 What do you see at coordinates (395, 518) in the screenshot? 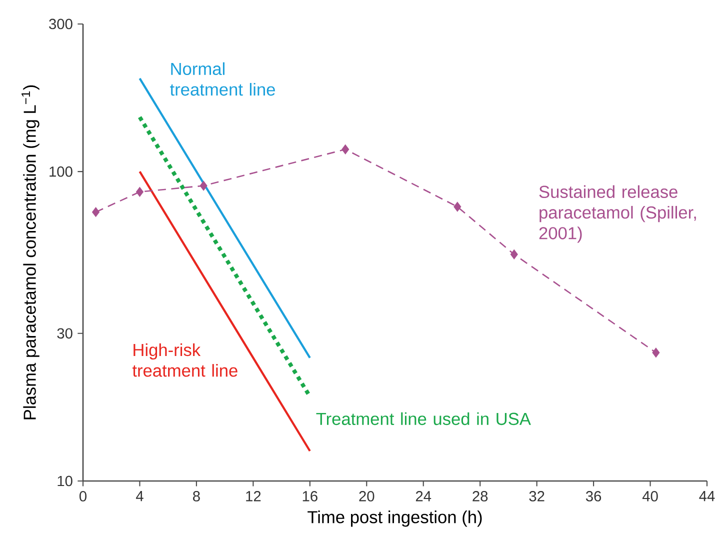
I see `x-axis-title: Time post ingestion (h)` at bounding box center [395, 518].